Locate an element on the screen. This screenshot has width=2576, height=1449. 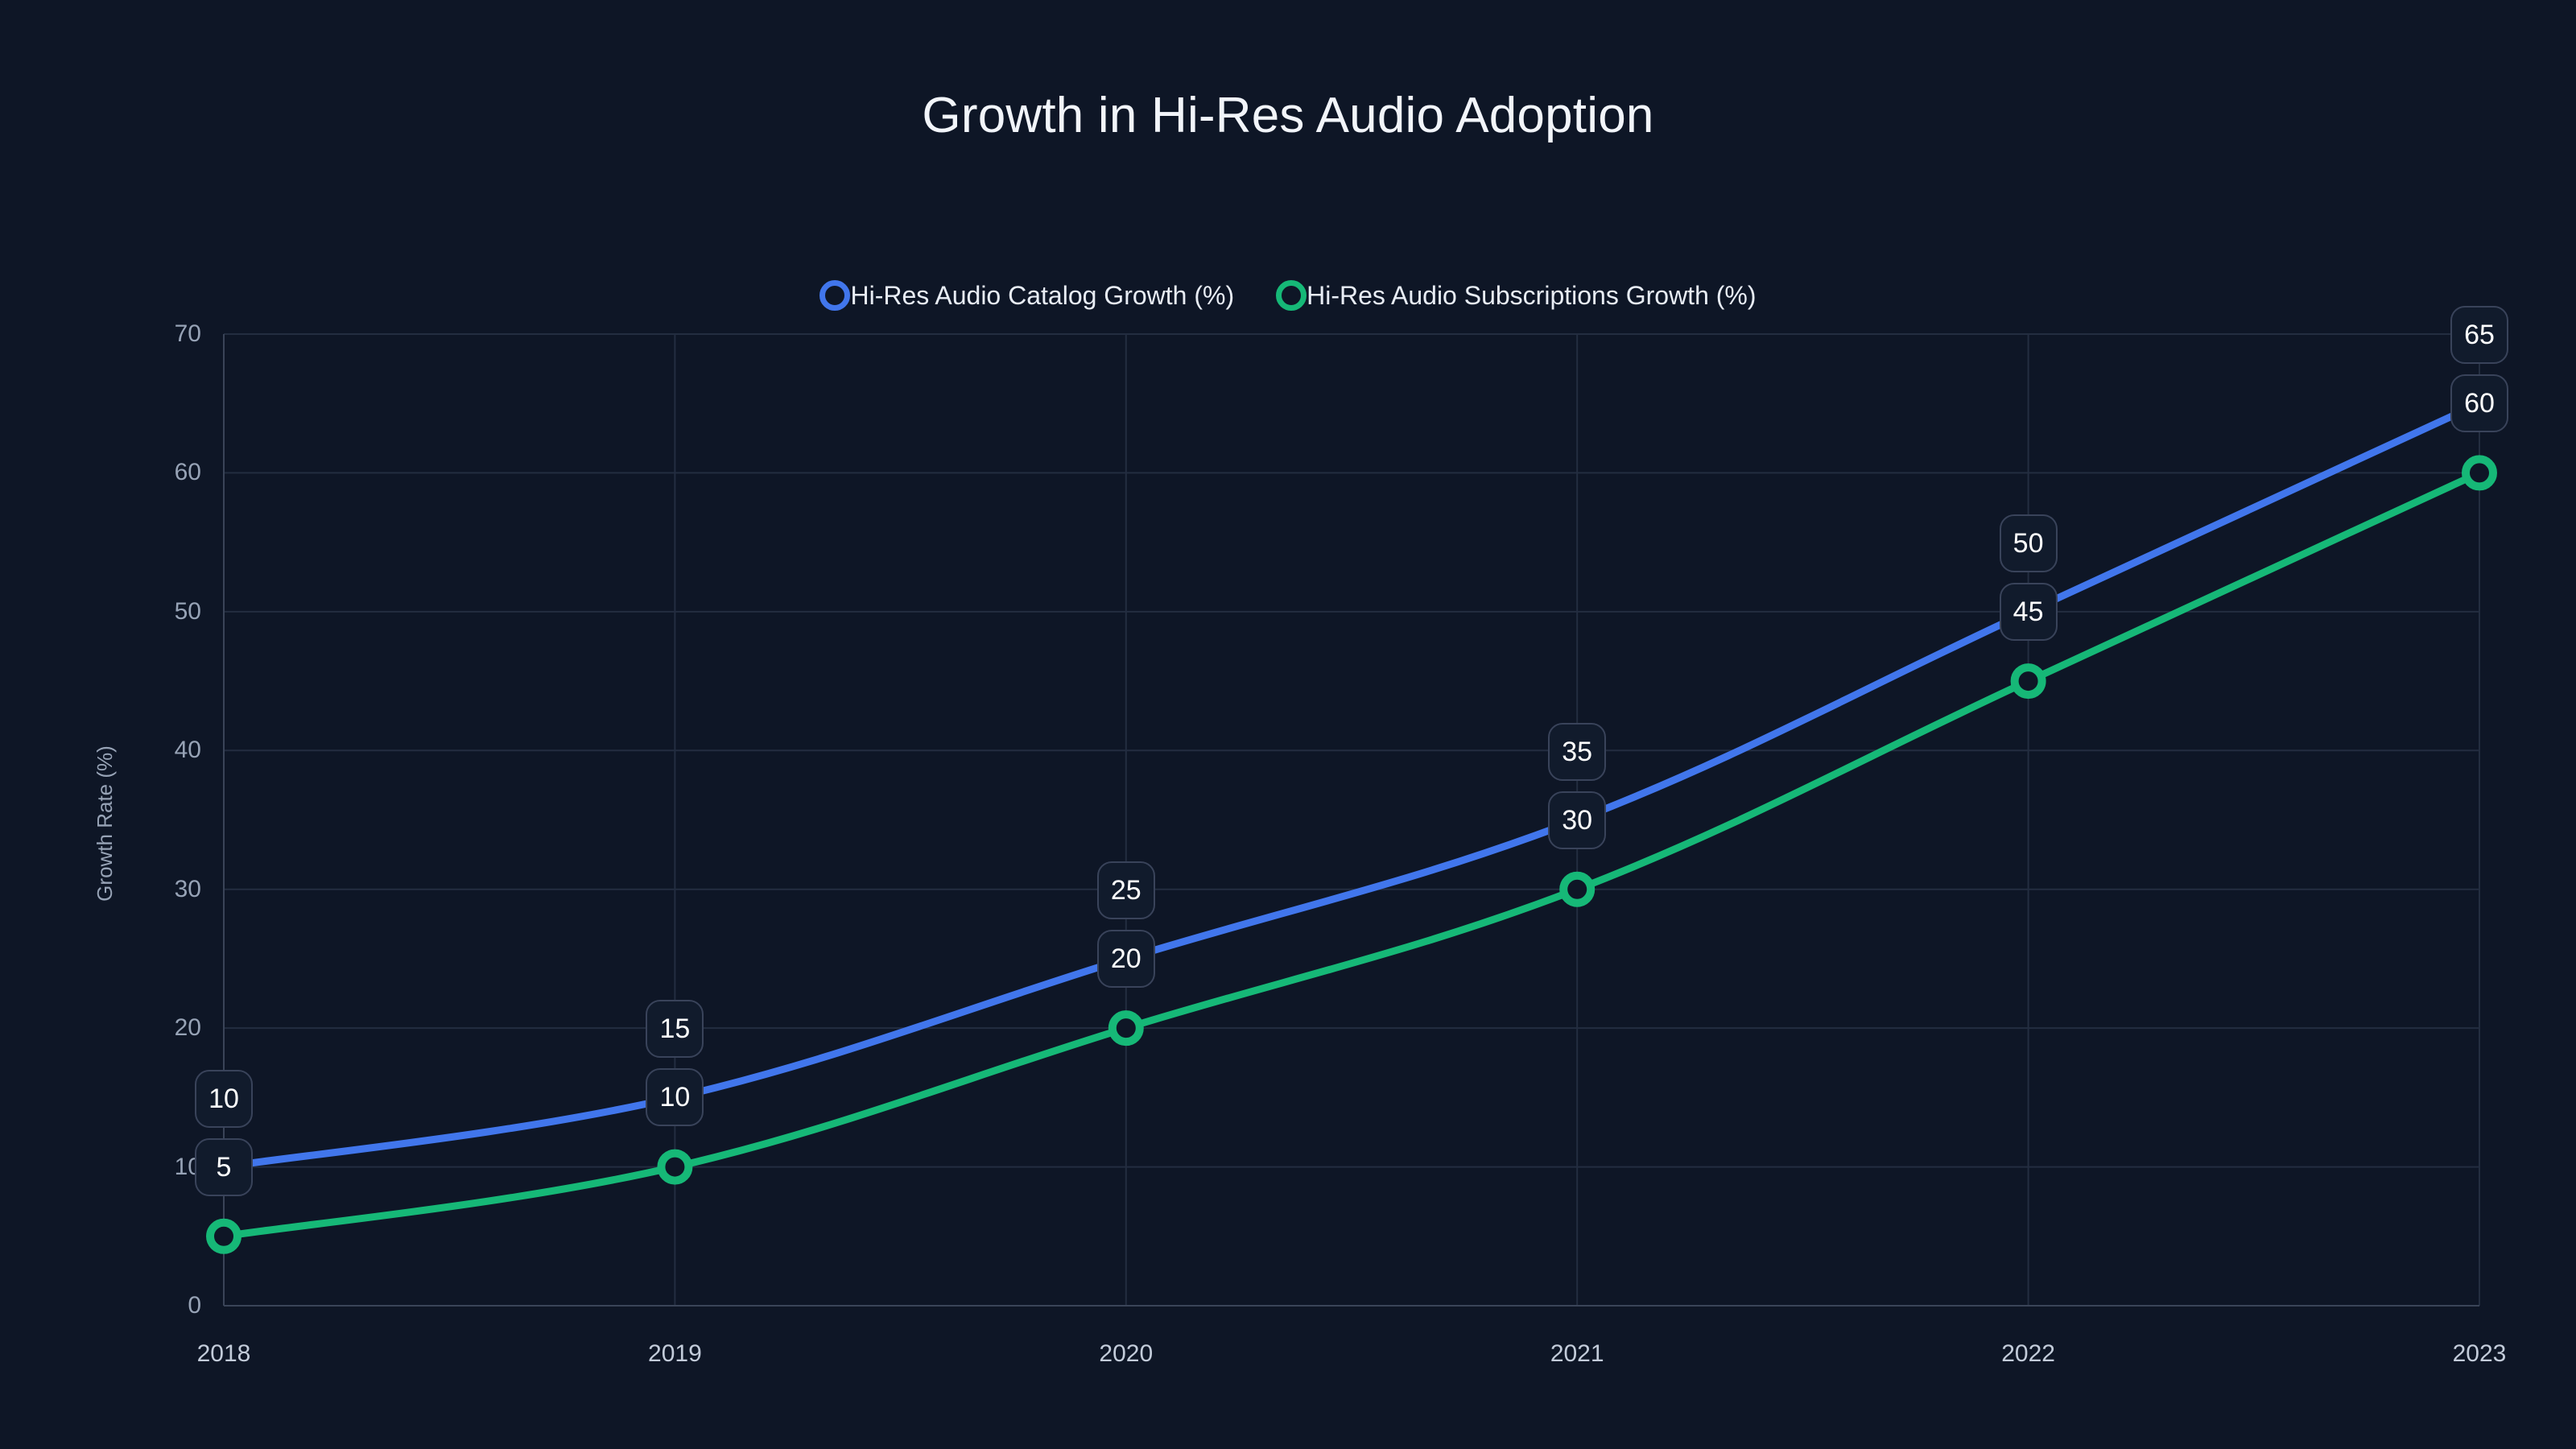
x-axis-tick-label: 2019 is located at coordinates (675, 1353).